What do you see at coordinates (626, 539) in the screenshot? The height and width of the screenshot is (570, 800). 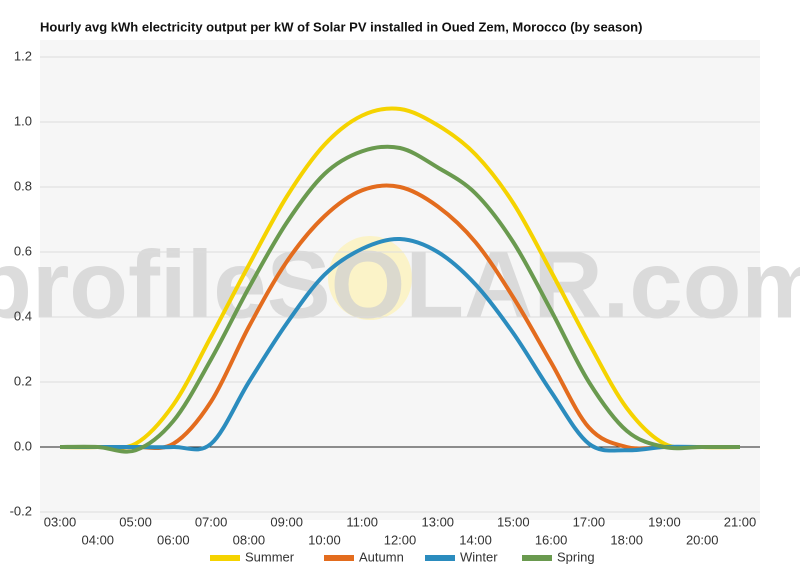 I see `x-tick-label: 18:00` at bounding box center [626, 539].